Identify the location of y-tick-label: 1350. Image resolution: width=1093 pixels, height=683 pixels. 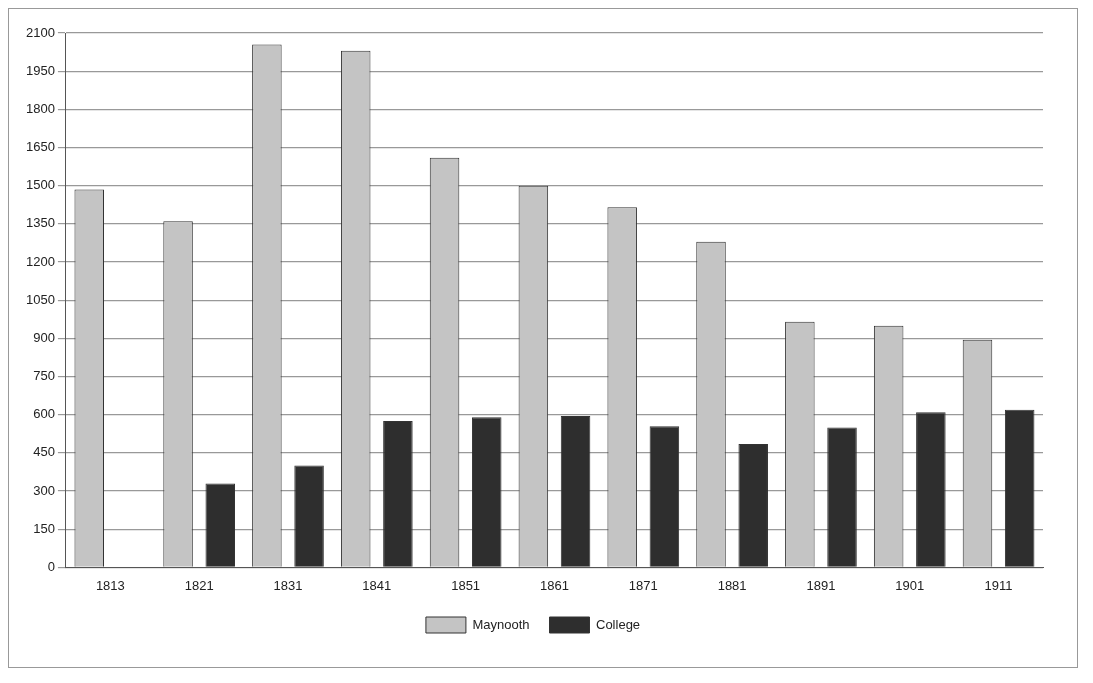
(40, 223).